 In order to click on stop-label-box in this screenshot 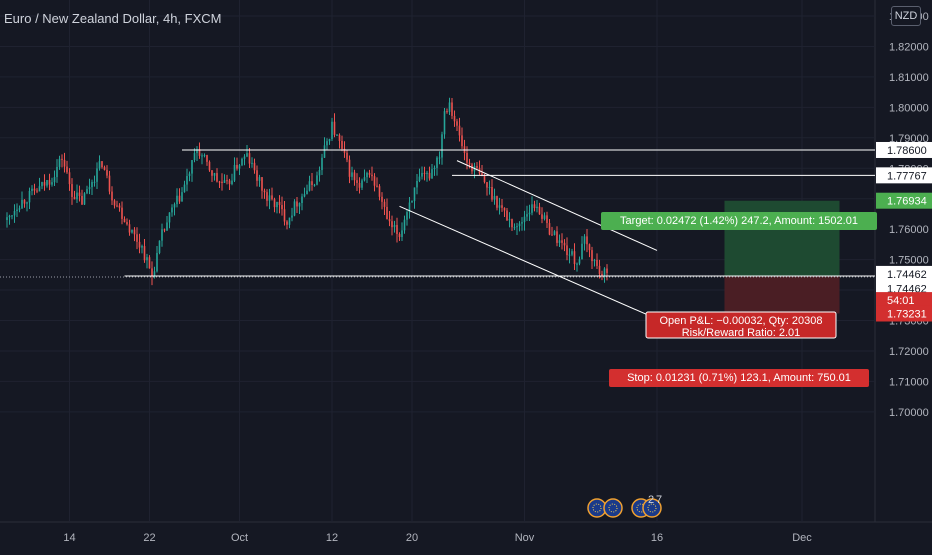, I will do `click(739, 378)`.